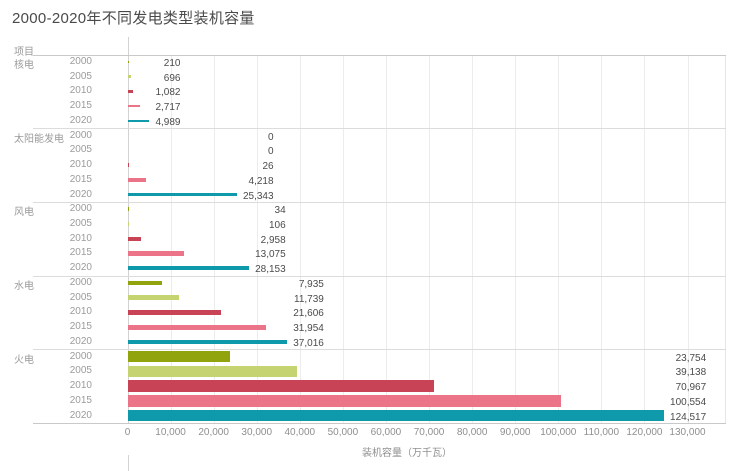 The height and width of the screenshot is (471, 737). I want to click on x-tick-label: 40,000, so click(300, 432).